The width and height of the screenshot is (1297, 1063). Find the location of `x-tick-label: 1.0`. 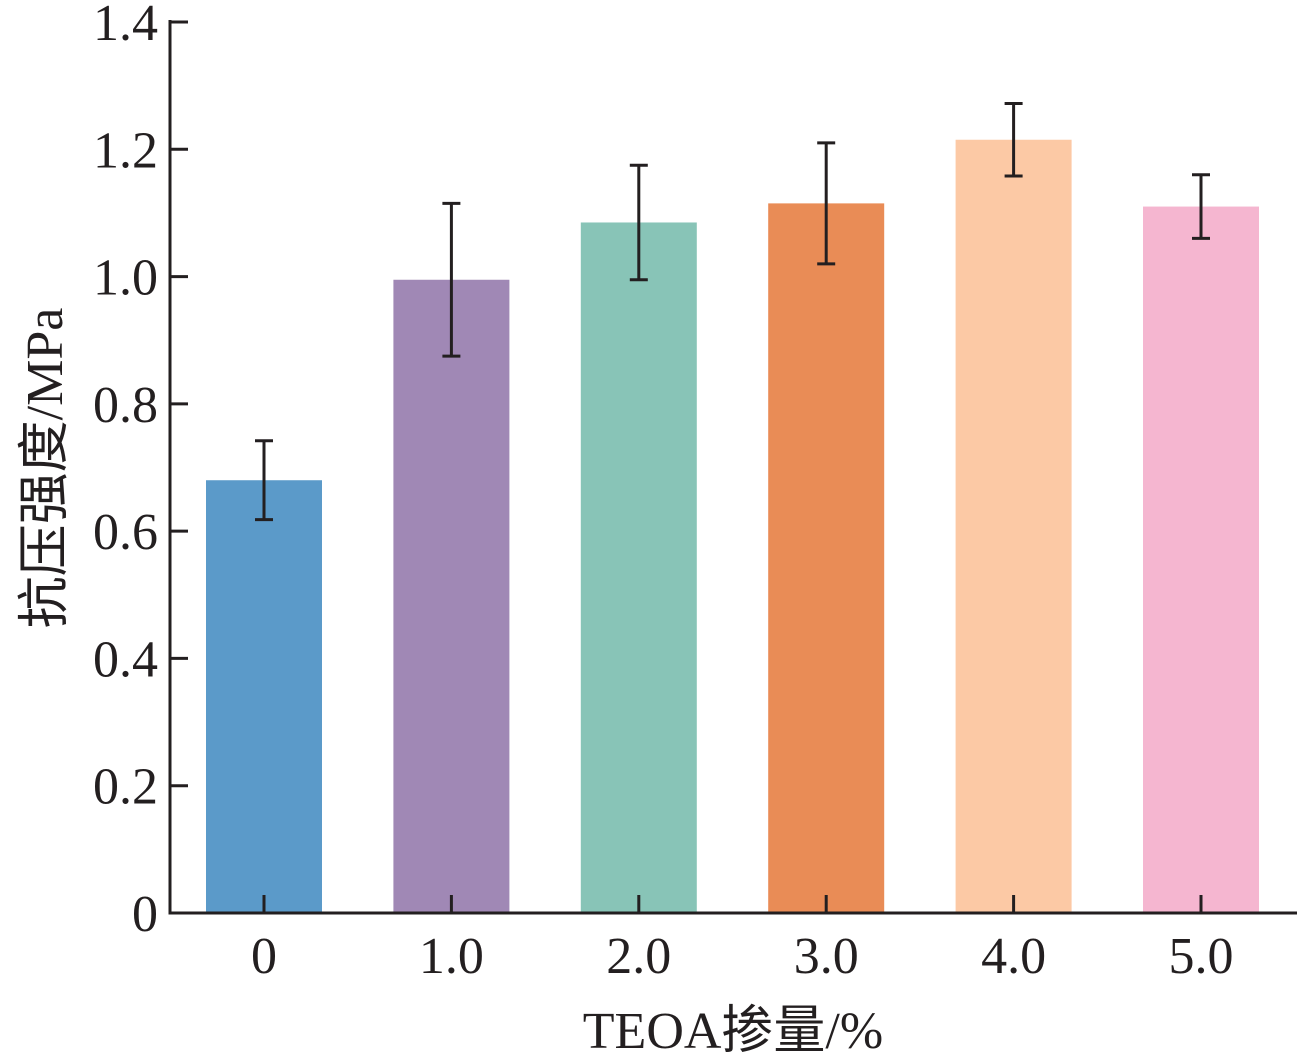

x-tick-label: 1.0 is located at coordinates (451, 956).